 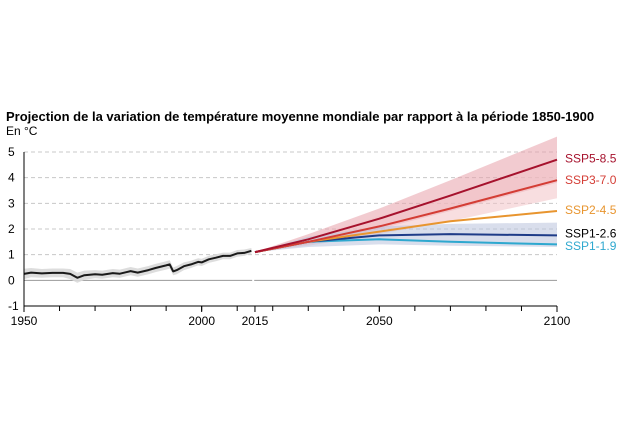 What do you see at coordinates (255, 321) in the screenshot?
I see `x-tick-label: 2015` at bounding box center [255, 321].